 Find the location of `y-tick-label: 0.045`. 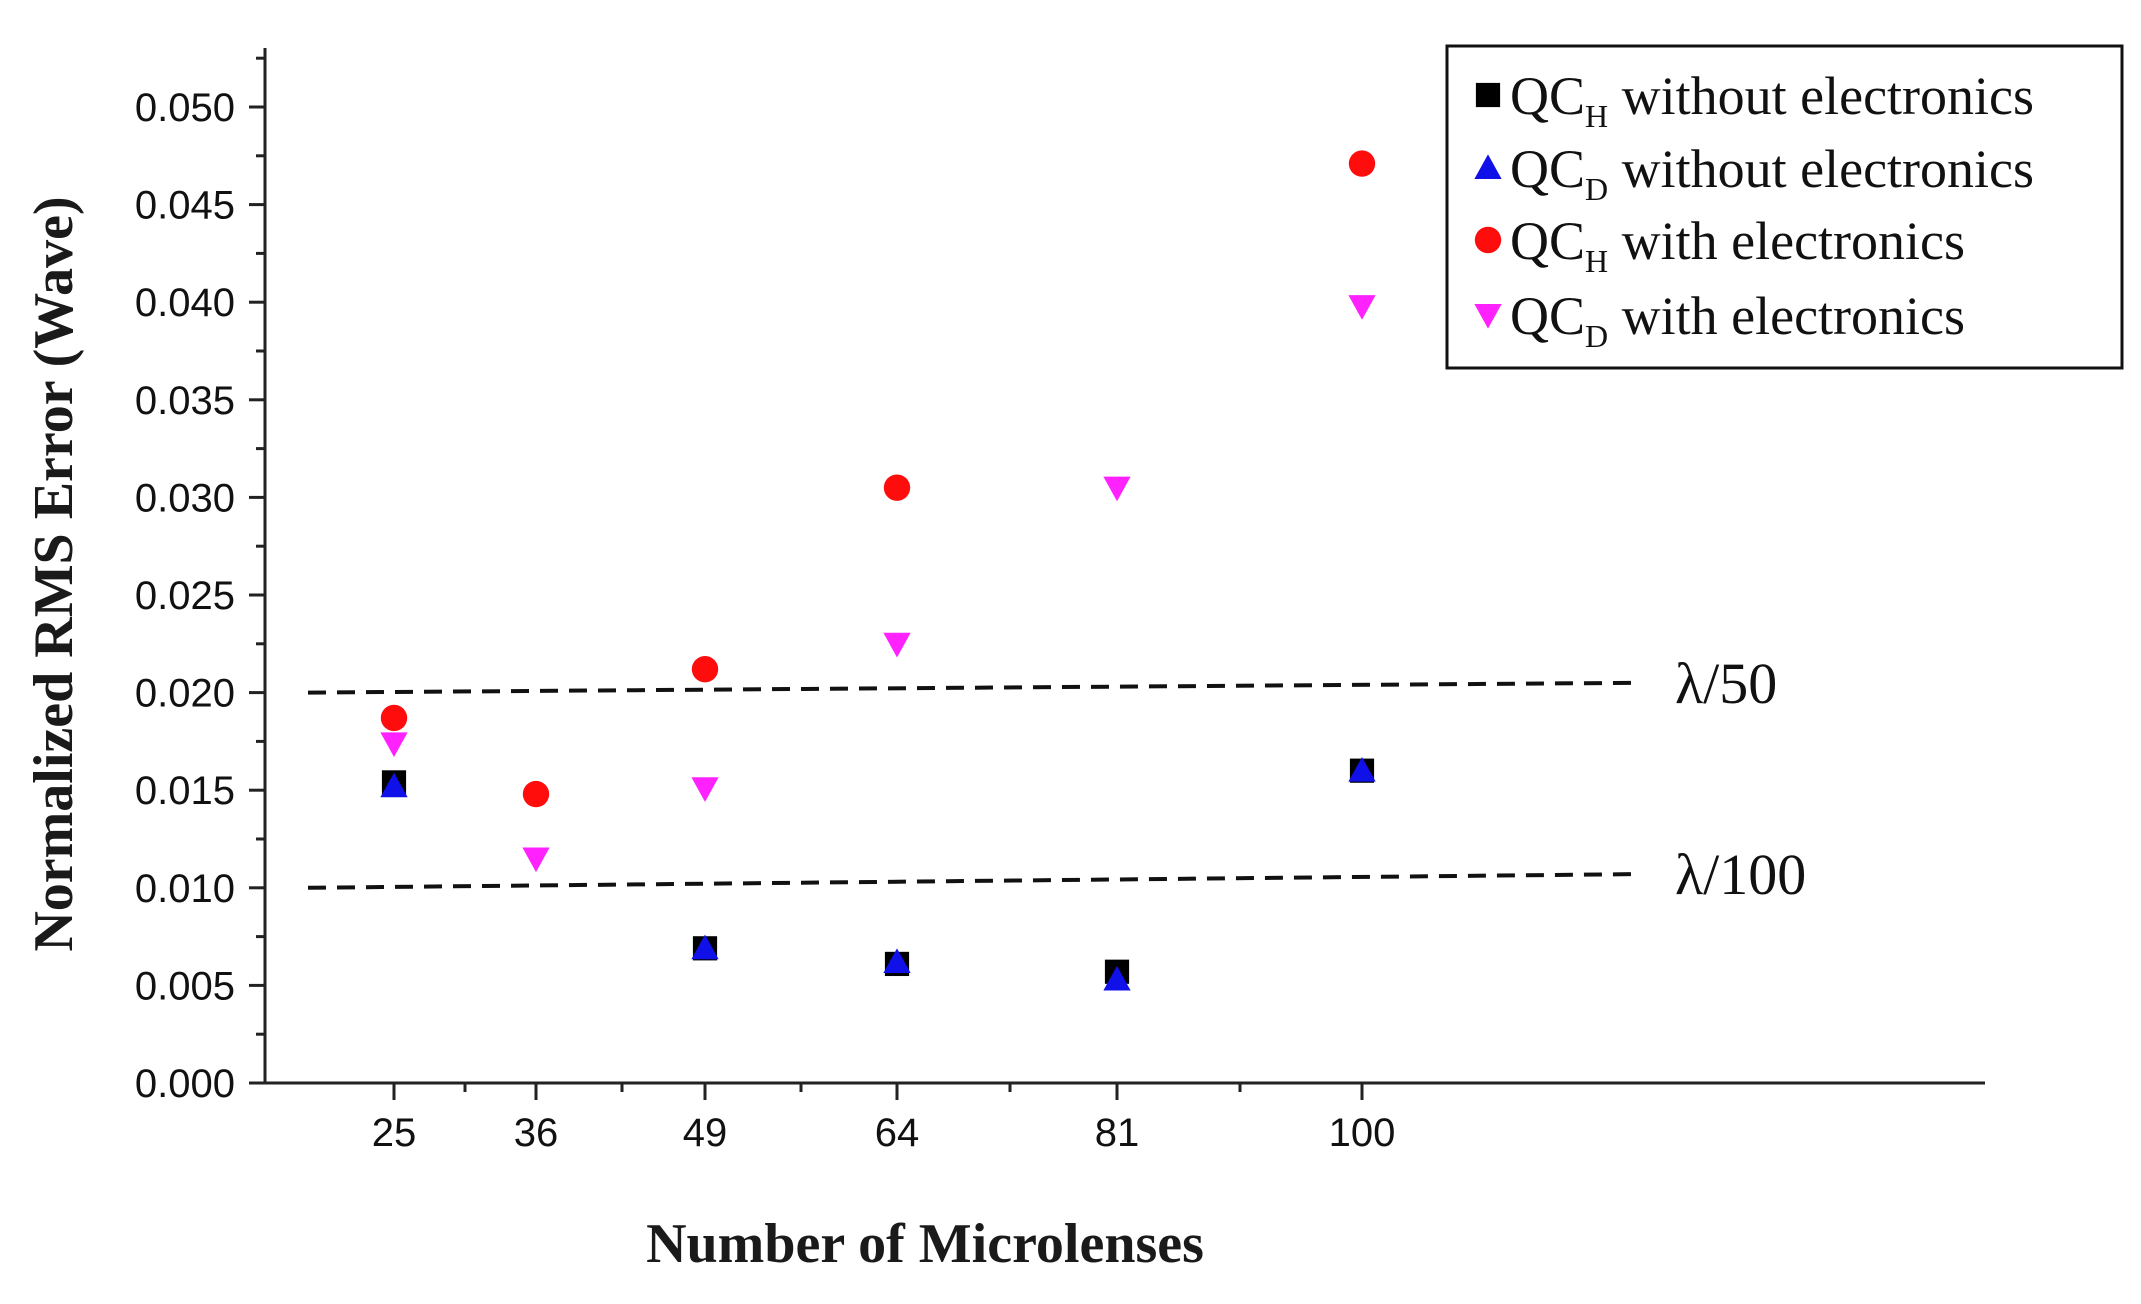

y-tick-label: 0.045 is located at coordinates (185, 206).